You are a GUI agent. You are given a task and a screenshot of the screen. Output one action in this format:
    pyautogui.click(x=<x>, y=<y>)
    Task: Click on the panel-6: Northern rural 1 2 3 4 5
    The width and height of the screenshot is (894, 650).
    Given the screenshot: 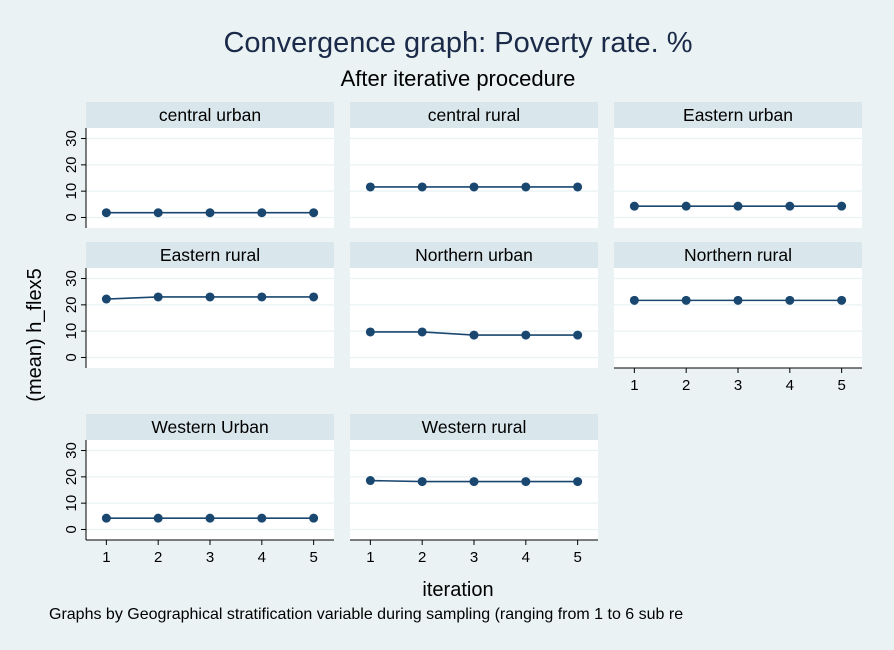 What is the action you would take?
    pyautogui.click(x=738, y=318)
    